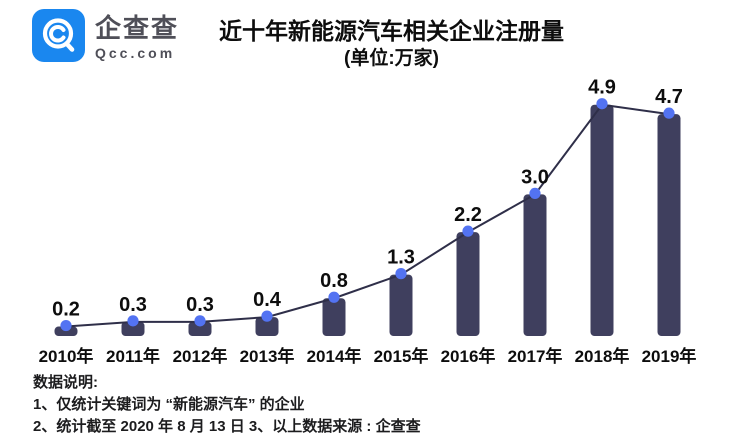 Image resolution: width=743 pixels, height=444 pixels. I want to click on value-label: 4.9, so click(602, 88).